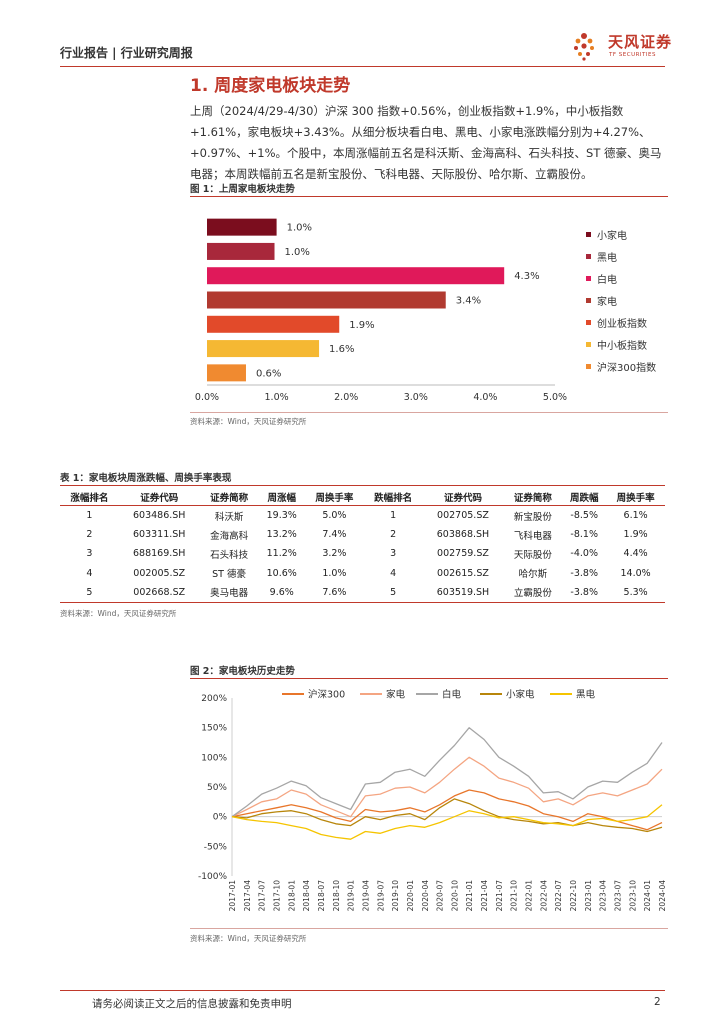 This screenshot has height=1024, width=724. I want to click on legend-item: 创业板指数, so click(616, 322).